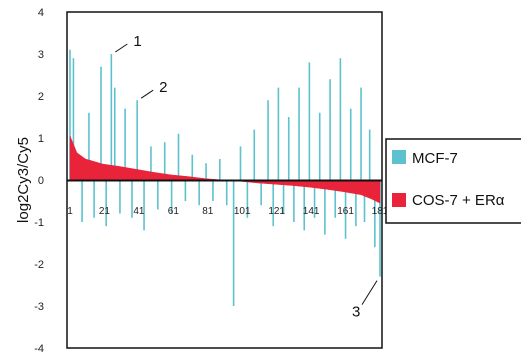  Describe the element at coordinates (39, 348) in the screenshot. I see `y-tick-label: -4` at that location.